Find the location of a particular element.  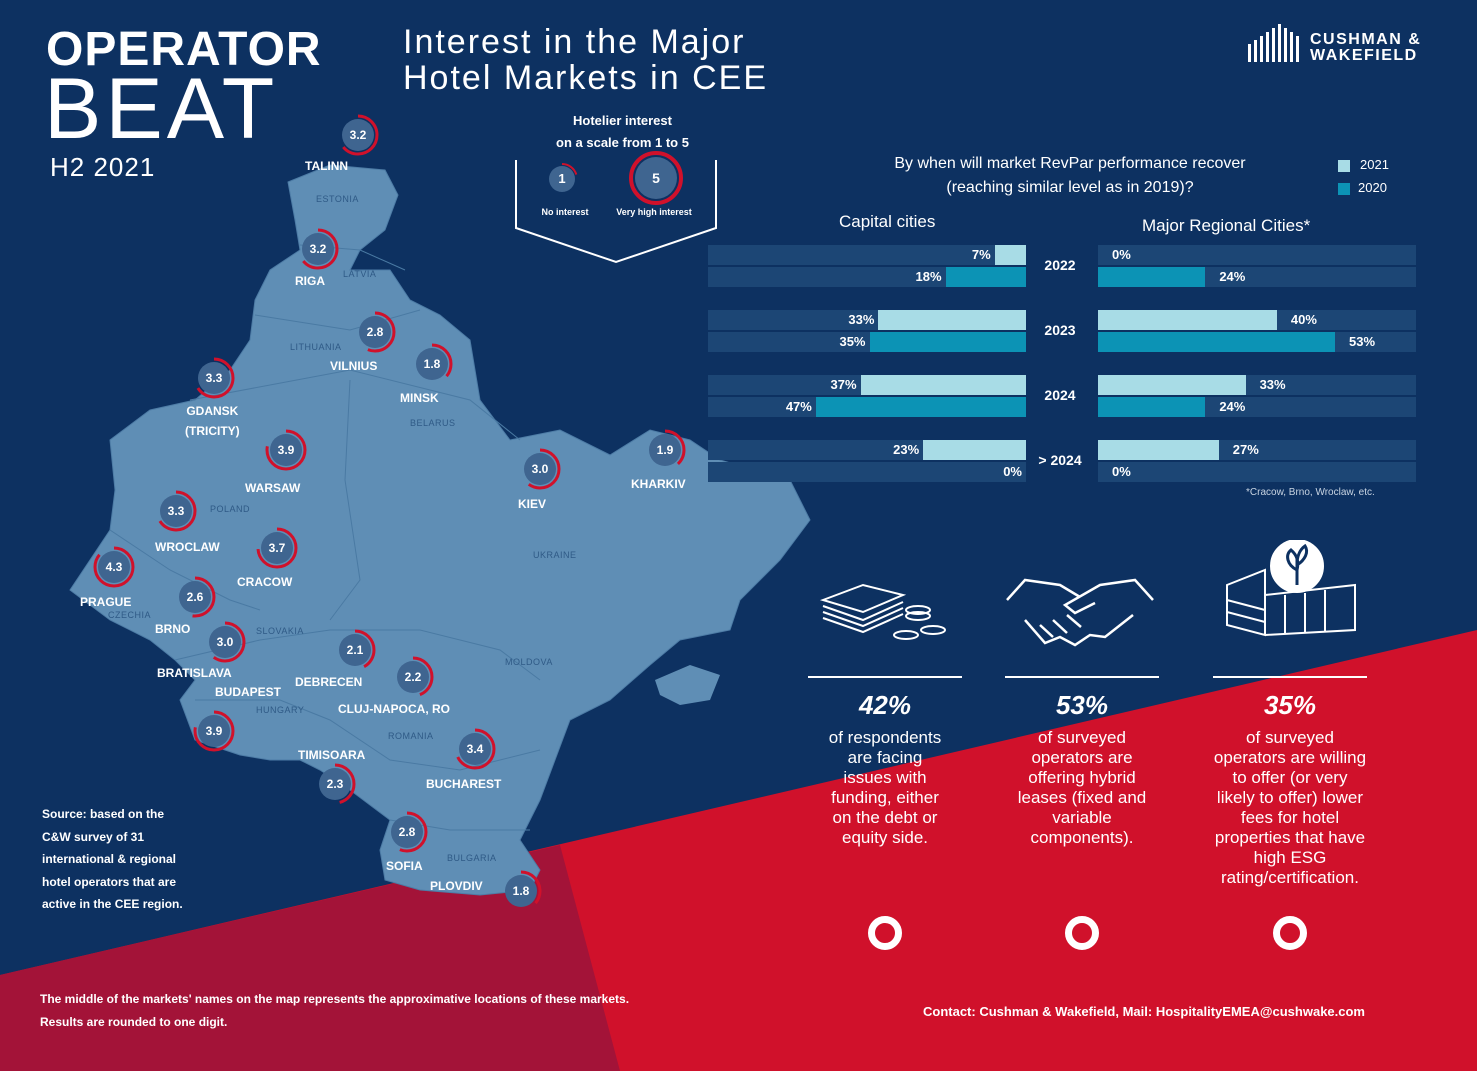

city-label: DEBRECEN is located at coordinates (329, 682).